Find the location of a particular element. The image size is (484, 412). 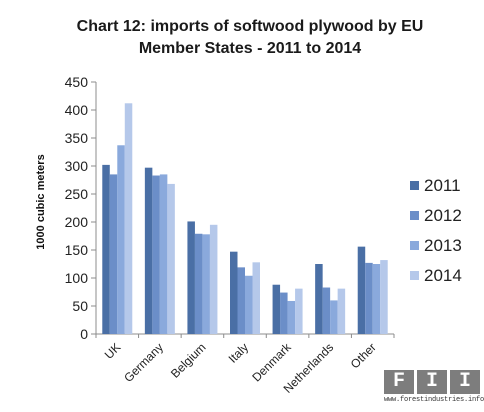

y-tick-label: 50 is located at coordinates (80, 306).